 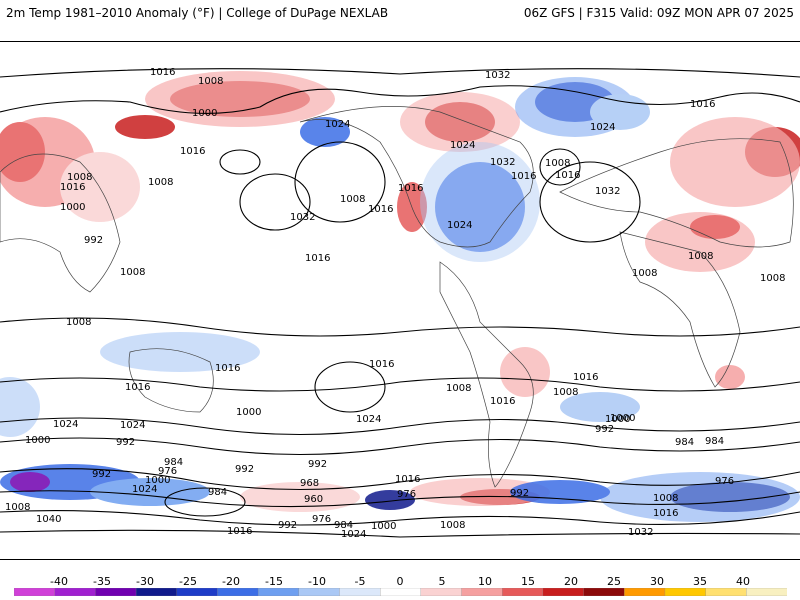 I want to click on colorbar-tick: -15, so click(x=274, y=581).